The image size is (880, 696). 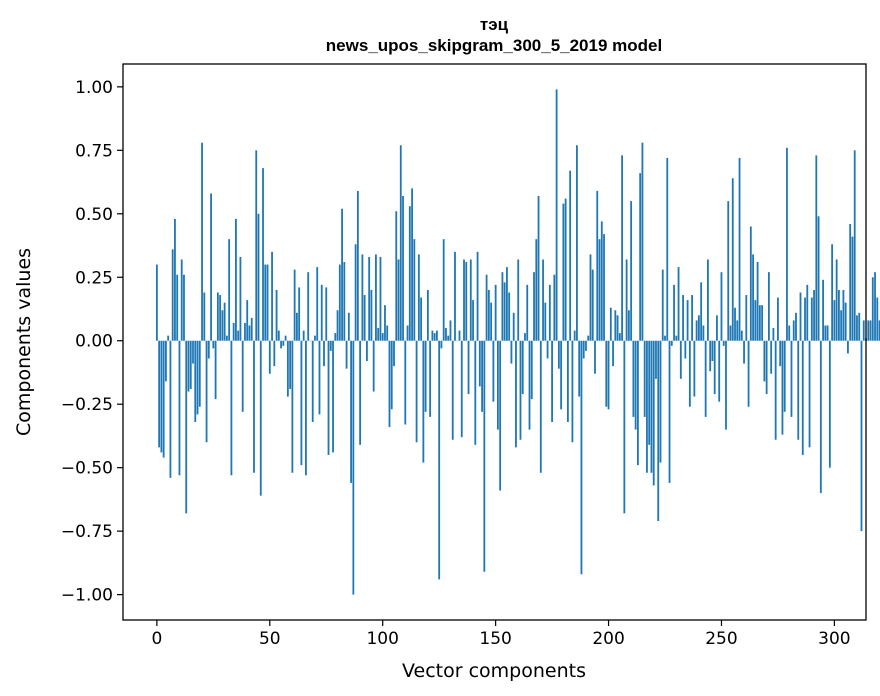 What do you see at coordinates (94, 342) in the screenshot?
I see `y-tick-label: 0.00` at bounding box center [94, 342].